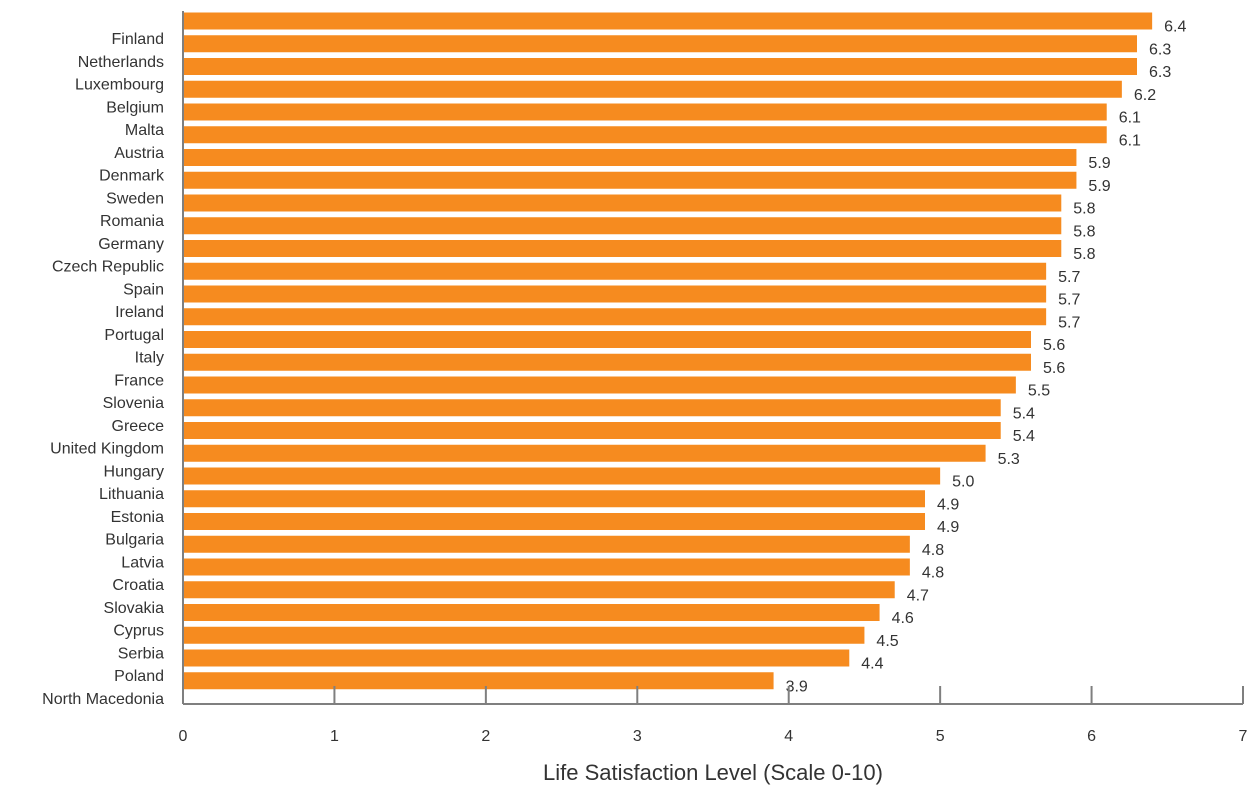 This screenshot has width=1253, height=790. I want to click on tick-layer: 0 1 2 3 4 5 6 7, so click(713, 715).